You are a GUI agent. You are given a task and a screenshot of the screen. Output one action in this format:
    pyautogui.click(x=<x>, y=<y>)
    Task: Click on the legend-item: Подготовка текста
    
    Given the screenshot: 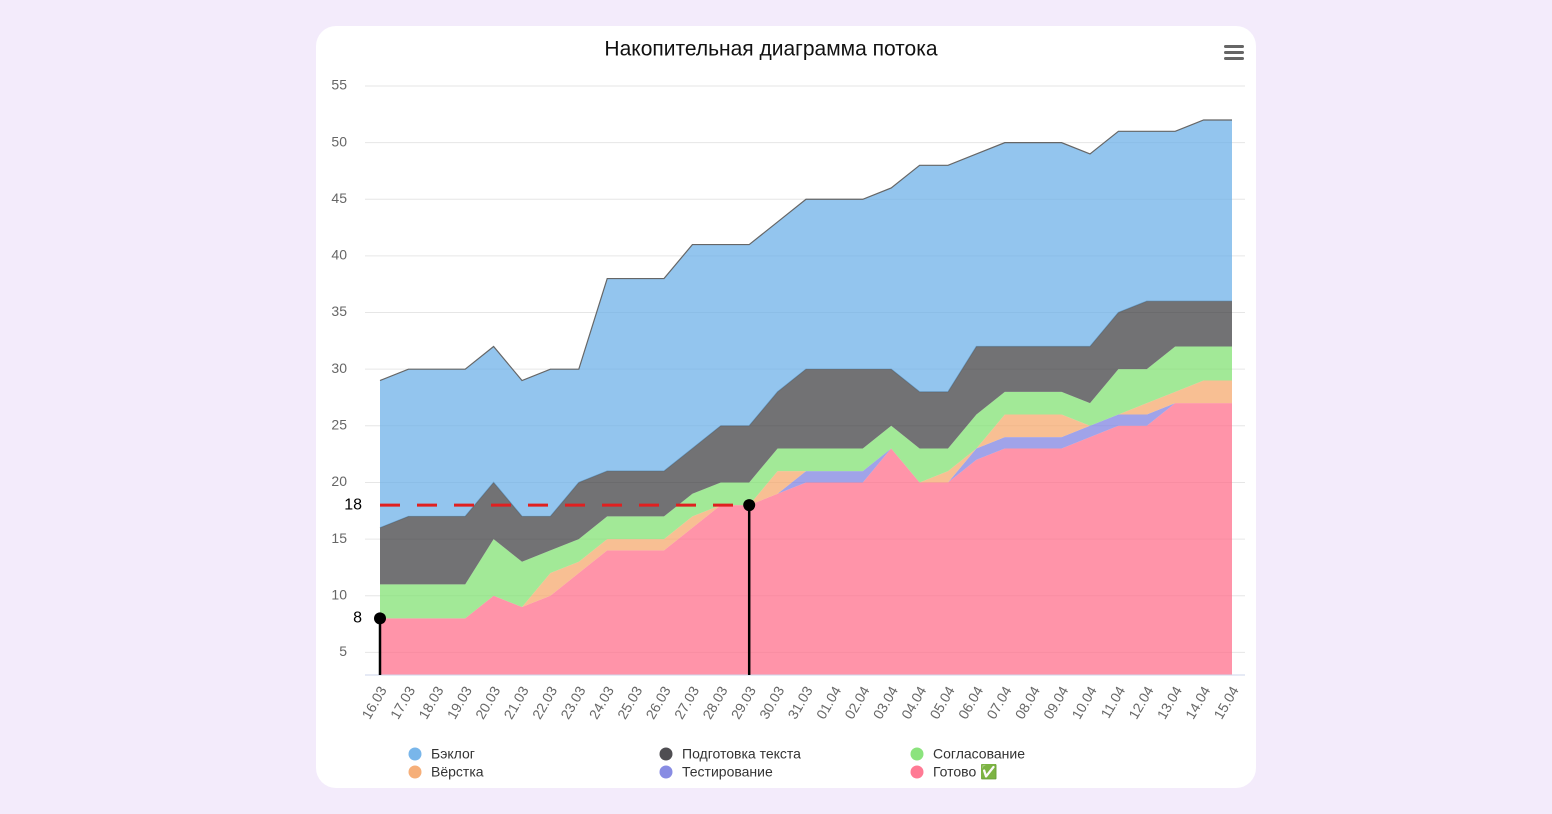 What is the action you would take?
    pyautogui.click(x=730, y=754)
    